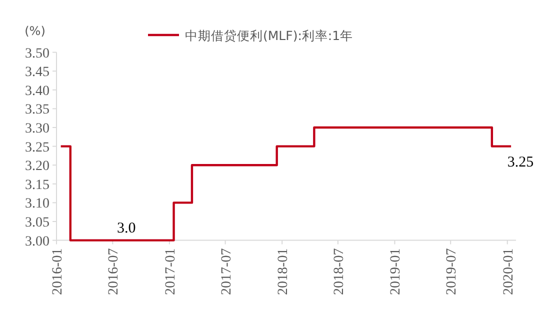 This screenshot has width=550, height=321. Describe the element at coordinates (170, 271) in the screenshot. I see `x-tick-label: 2017-01` at that location.